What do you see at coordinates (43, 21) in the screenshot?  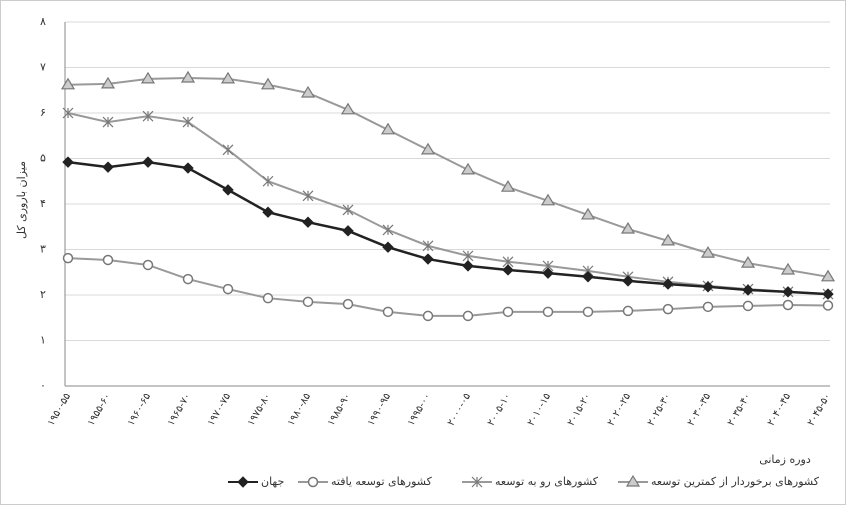 I see `y-tick-label: ۸` at bounding box center [43, 21].